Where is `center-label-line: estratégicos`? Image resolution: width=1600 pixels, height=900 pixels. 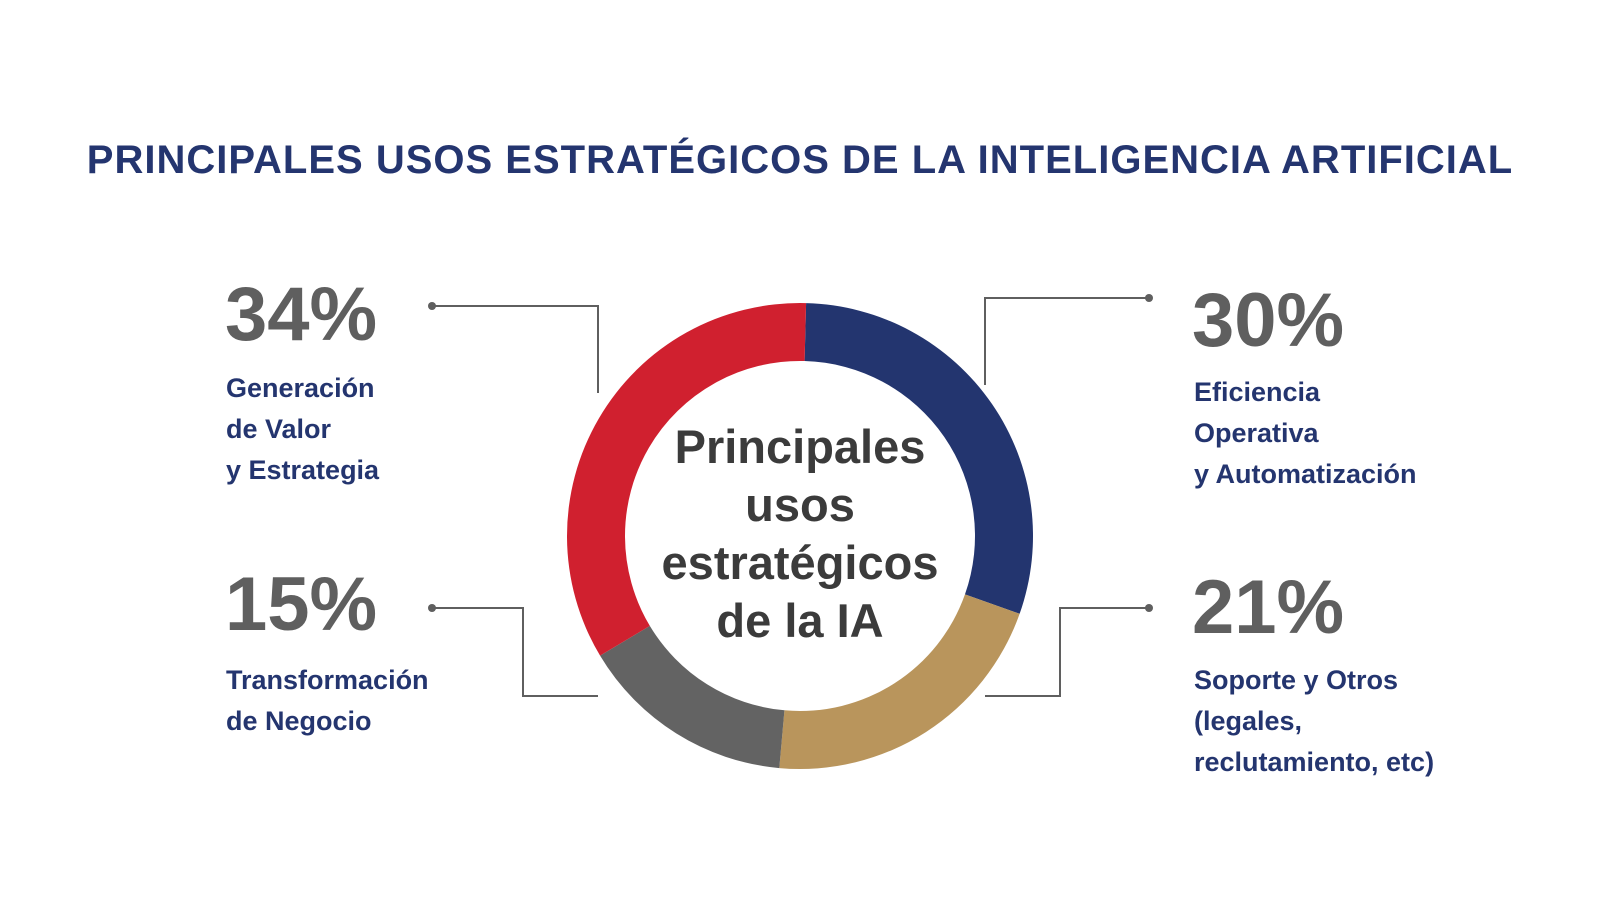 center-label-line: estratégicos is located at coordinates (800, 562).